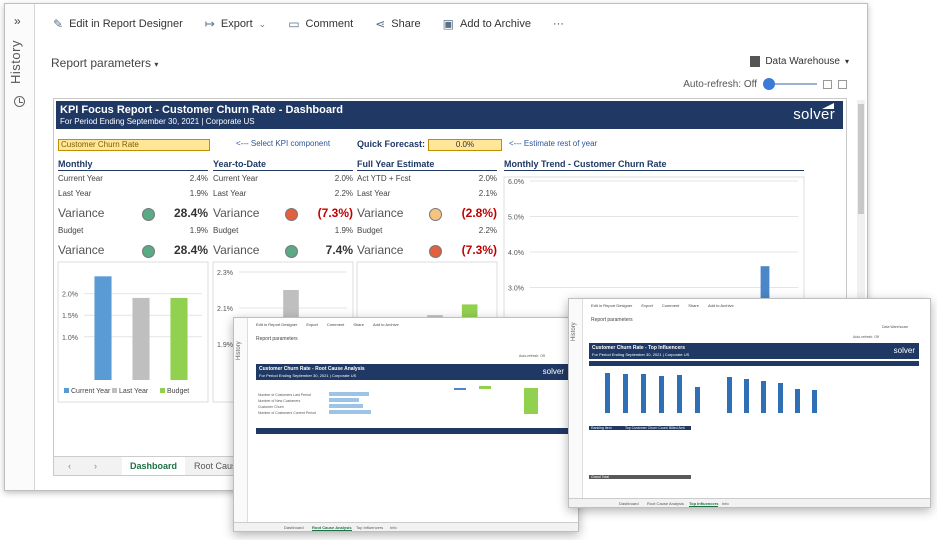 This screenshot has width=937, height=540. I want to click on kpi-row: Last Year 1.9%, so click(133, 193).